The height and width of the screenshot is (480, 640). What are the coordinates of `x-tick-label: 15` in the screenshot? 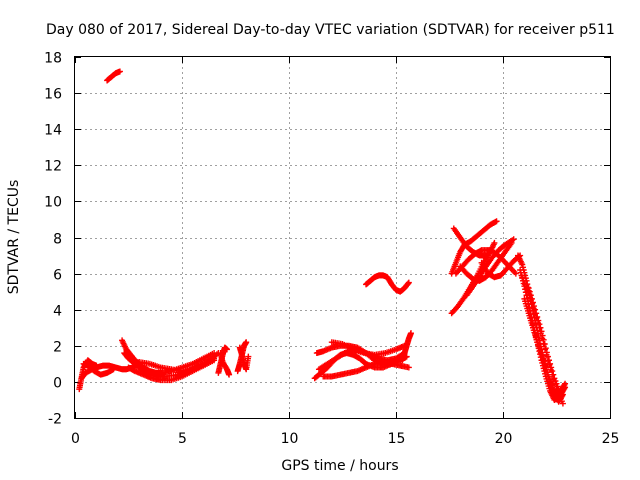 It's located at (397, 439).